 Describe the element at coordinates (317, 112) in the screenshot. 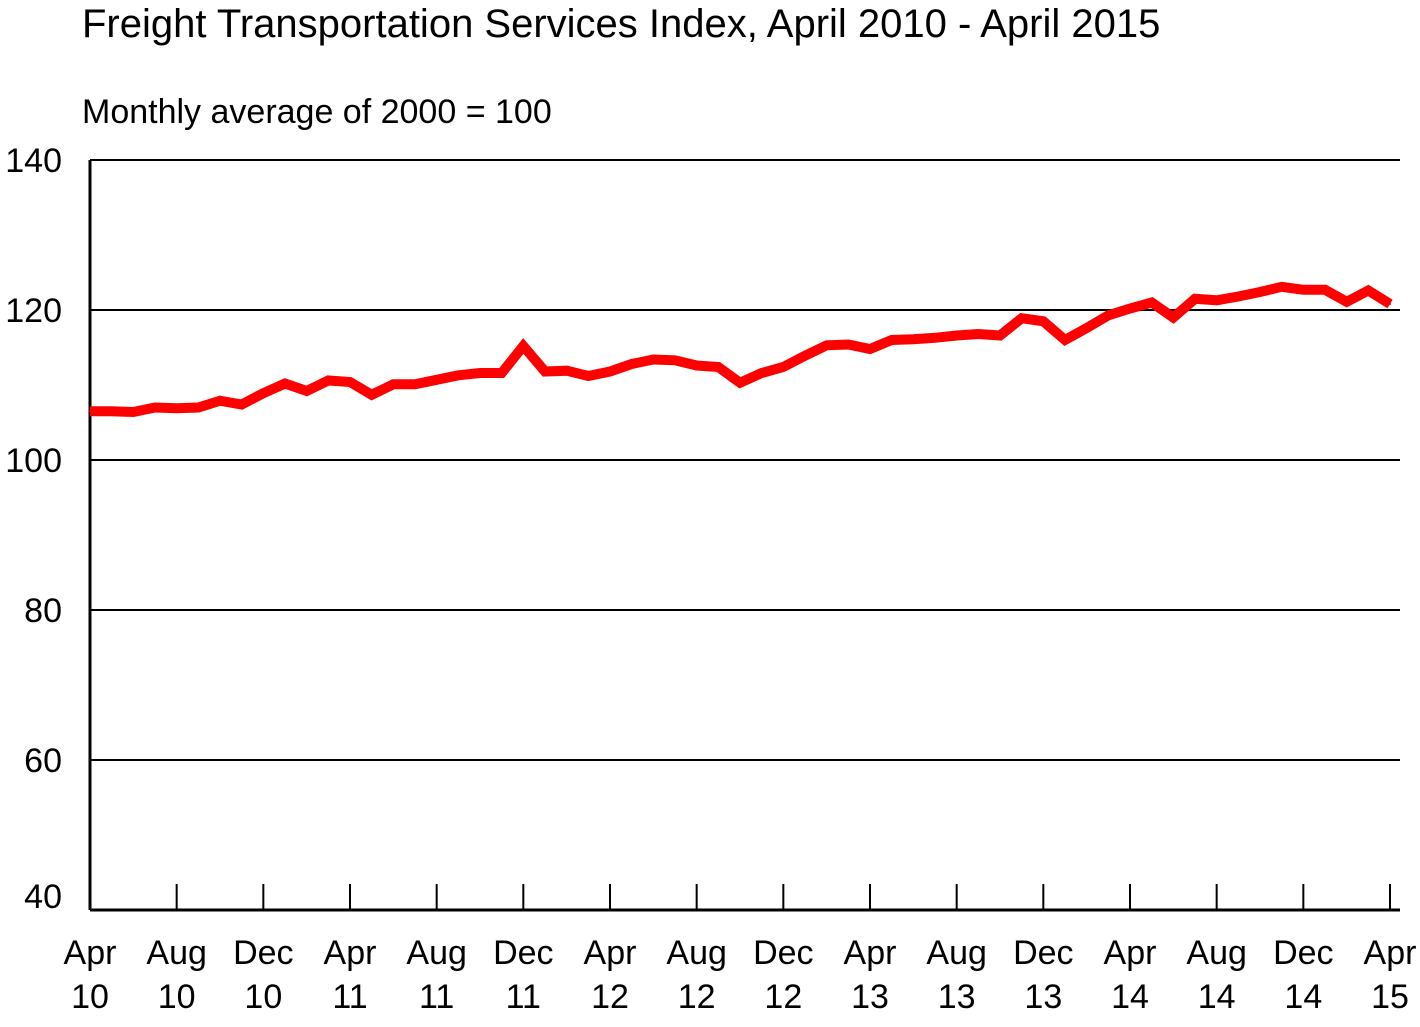

I see `chart-subtitle: Monthly average of 2000 = 100` at that location.